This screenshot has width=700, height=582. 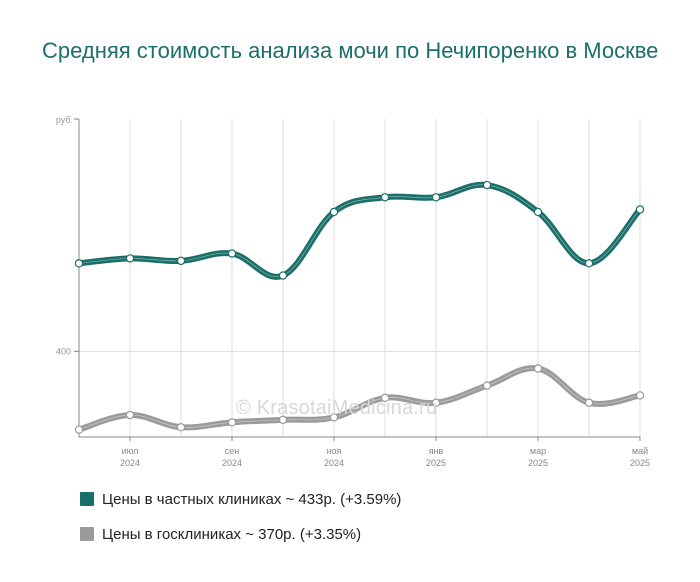 I want to click on x-tick-label-month: мар, so click(x=538, y=451).